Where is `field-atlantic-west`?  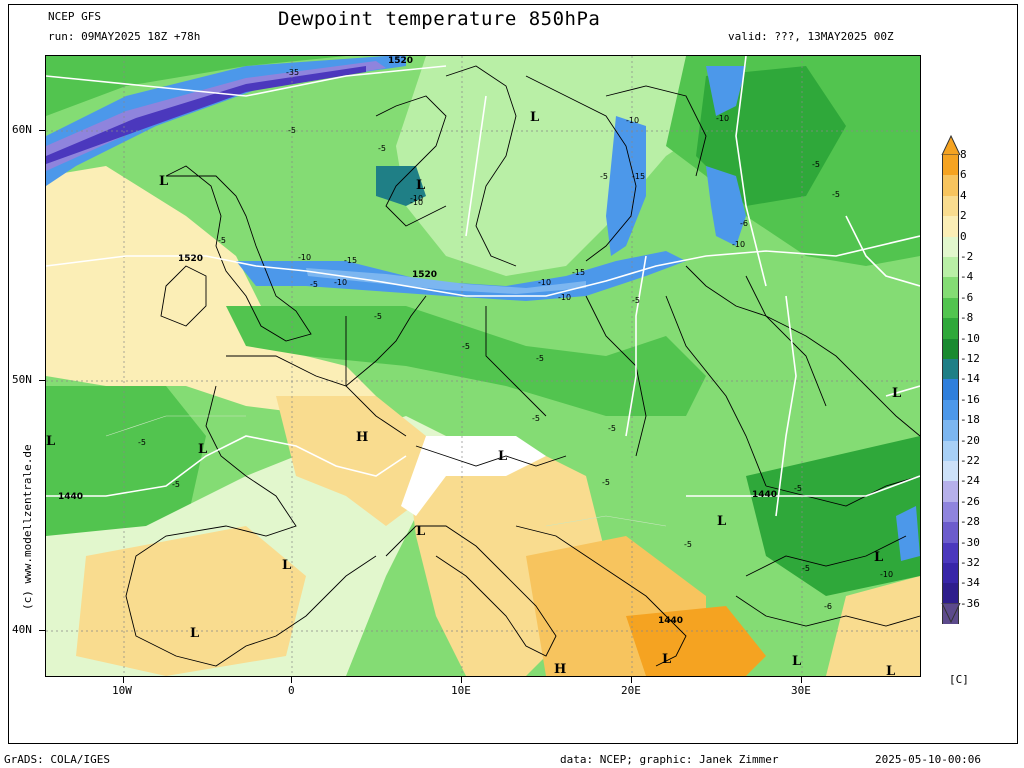
field-atlantic-west is located at coordinates (126, 471).